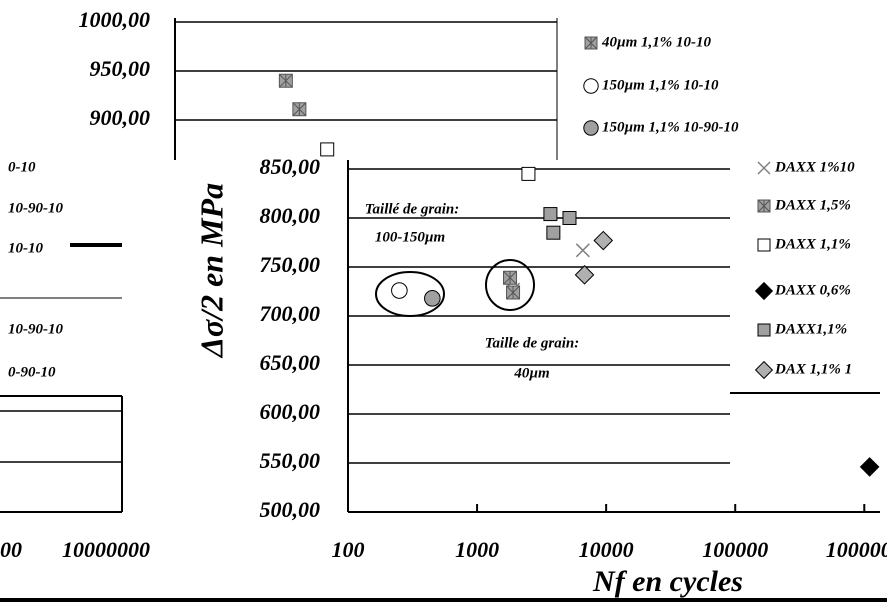 This screenshot has width=887, height=608. What do you see at coordinates (606, 549) in the screenshot?
I see `x-tick-label: 10000` at bounding box center [606, 549].